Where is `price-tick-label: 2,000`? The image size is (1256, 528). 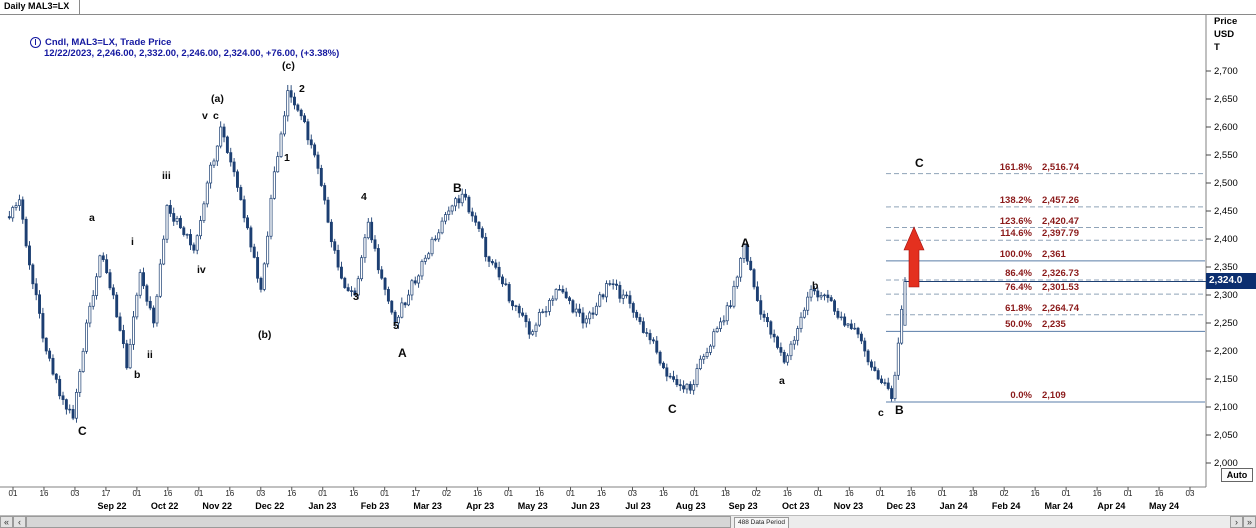
price-tick-label: 2,000 is located at coordinates (1226, 463).